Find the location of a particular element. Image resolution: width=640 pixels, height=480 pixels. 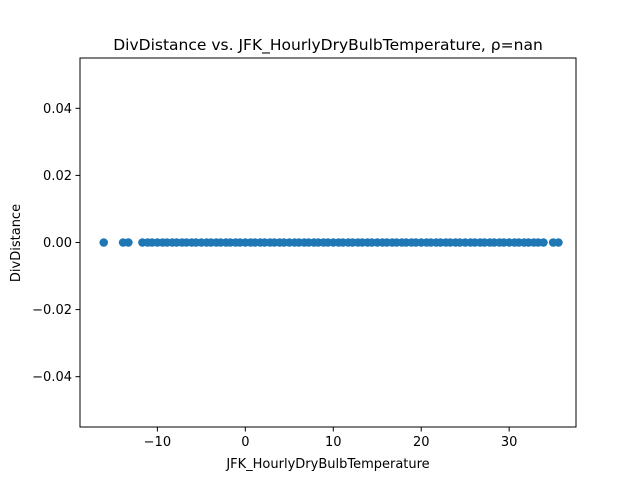

x-axis: −10 0 10 20 30 is located at coordinates (331, 438).